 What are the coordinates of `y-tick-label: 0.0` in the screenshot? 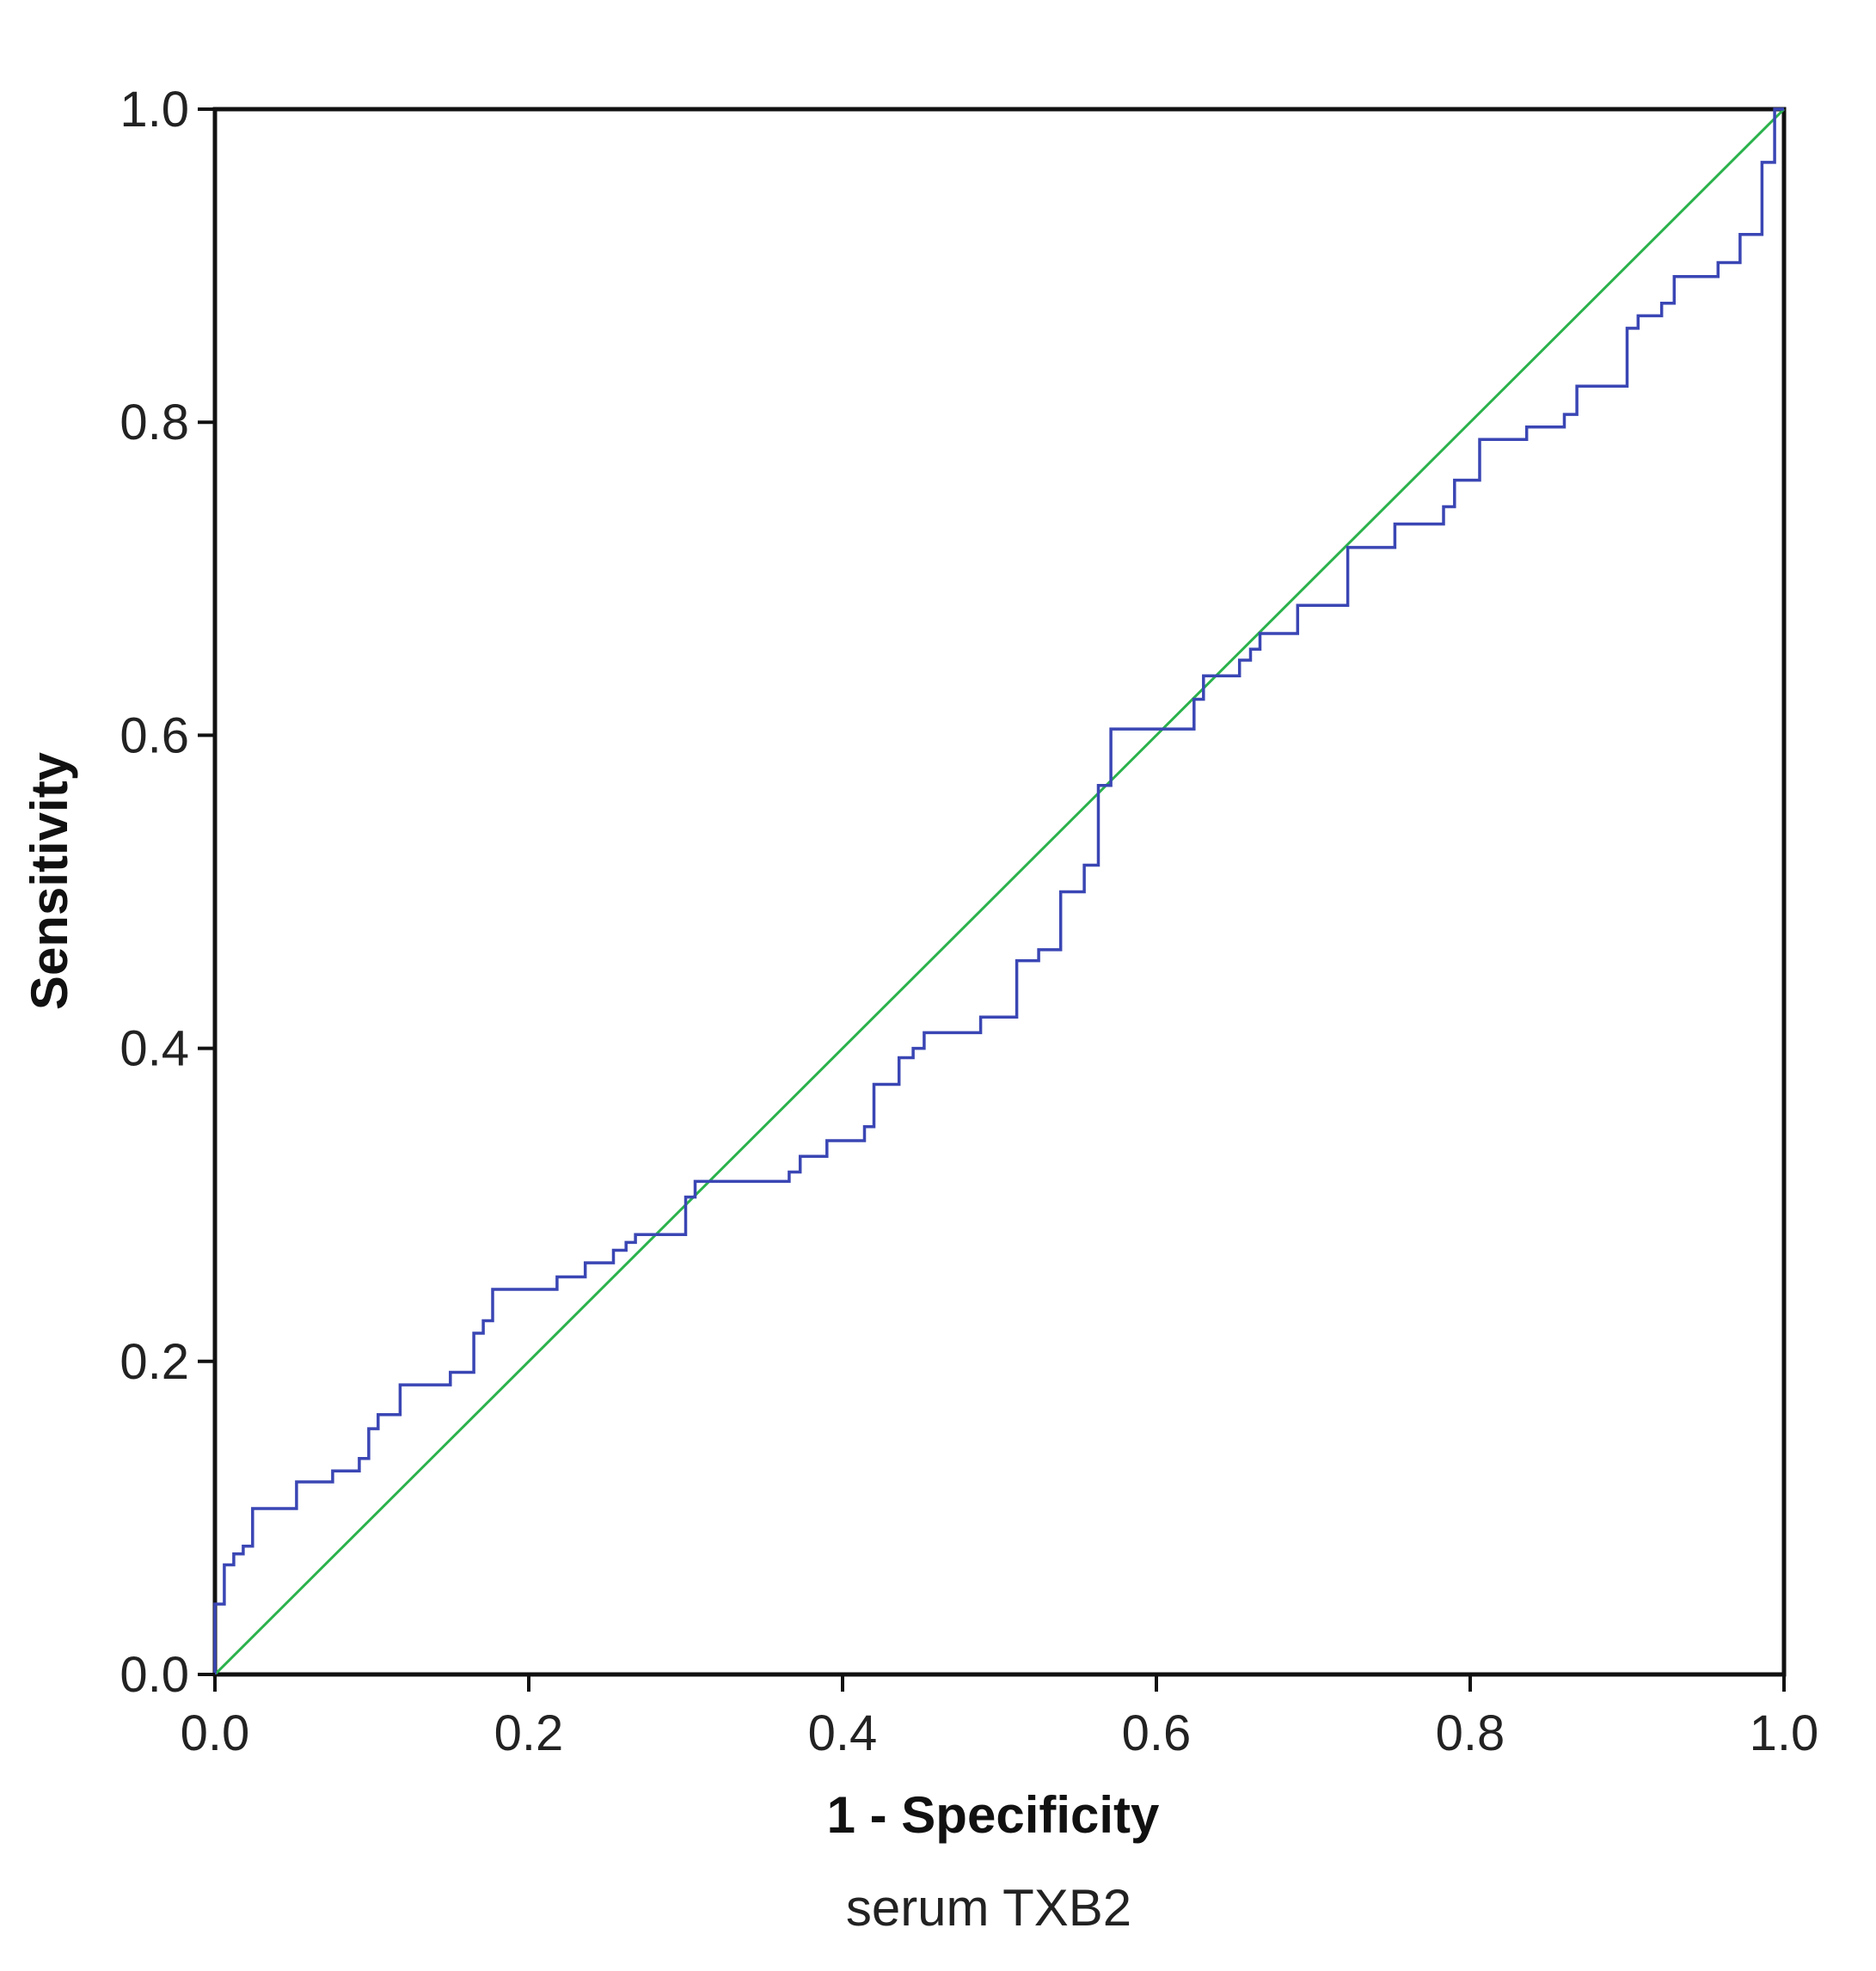 It's located at (154, 1675).